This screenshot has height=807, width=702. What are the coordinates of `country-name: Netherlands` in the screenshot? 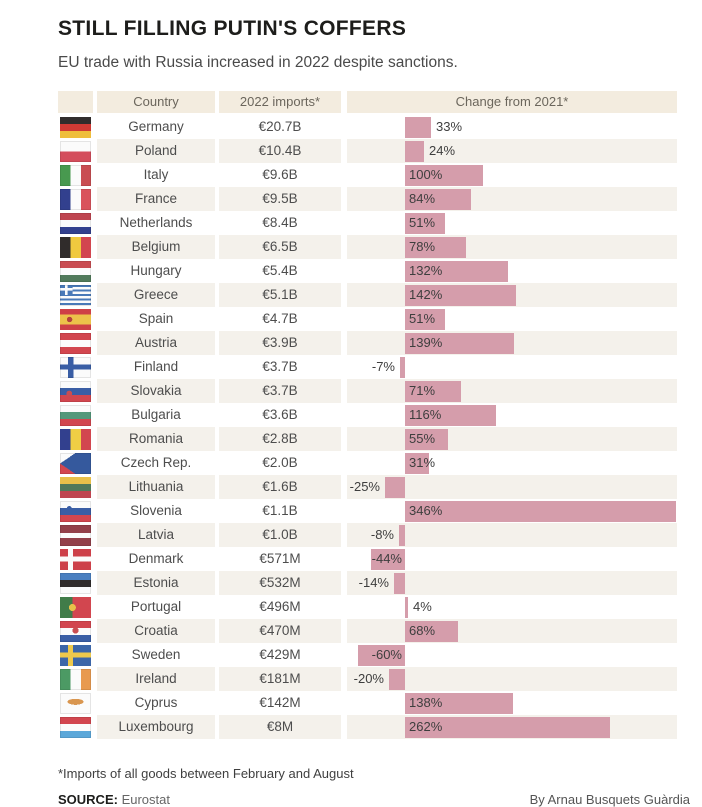 It's located at (156, 222).